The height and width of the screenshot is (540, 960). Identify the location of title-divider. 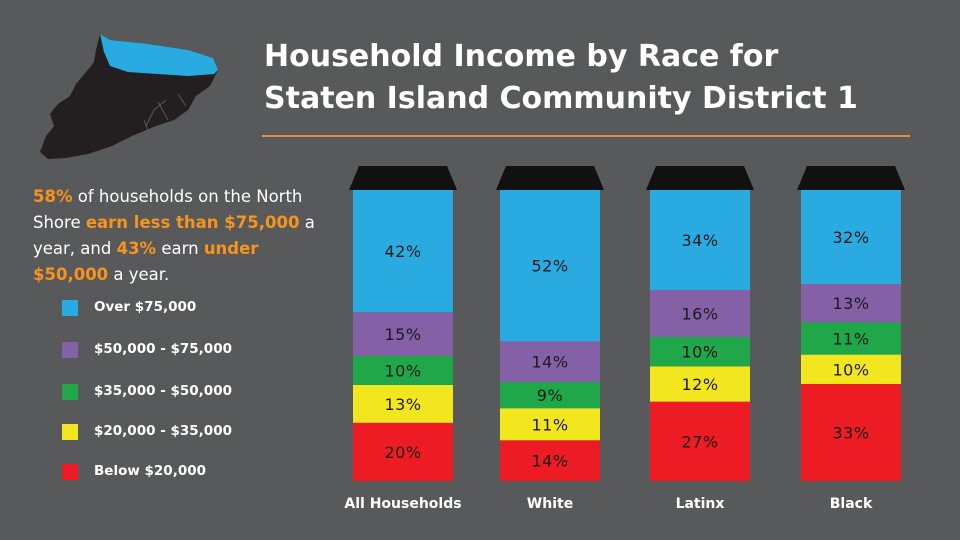
(586, 136).